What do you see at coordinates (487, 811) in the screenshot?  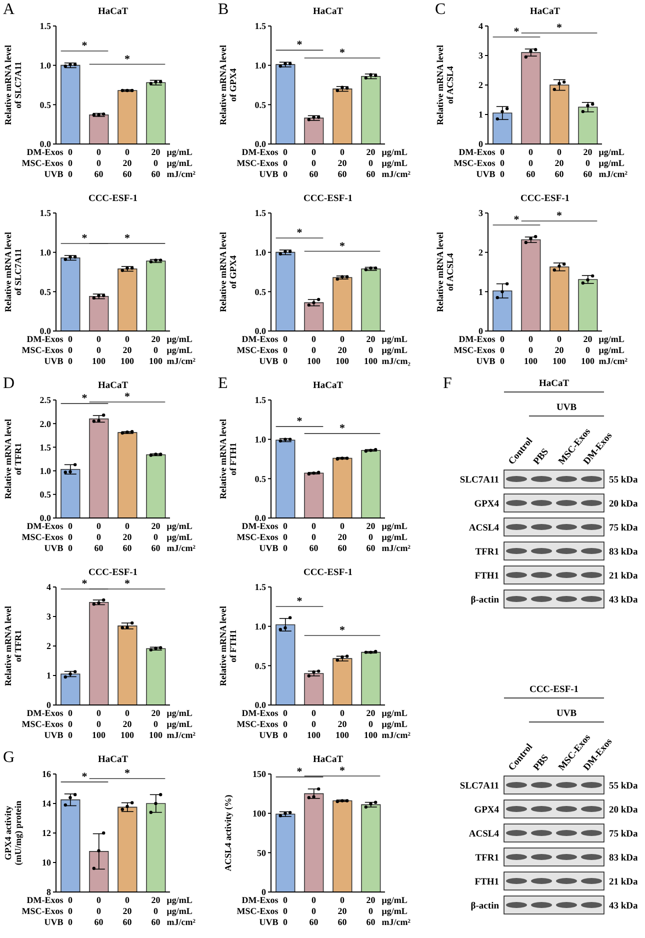 I see `text: GPX4` at bounding box center [487, 811].